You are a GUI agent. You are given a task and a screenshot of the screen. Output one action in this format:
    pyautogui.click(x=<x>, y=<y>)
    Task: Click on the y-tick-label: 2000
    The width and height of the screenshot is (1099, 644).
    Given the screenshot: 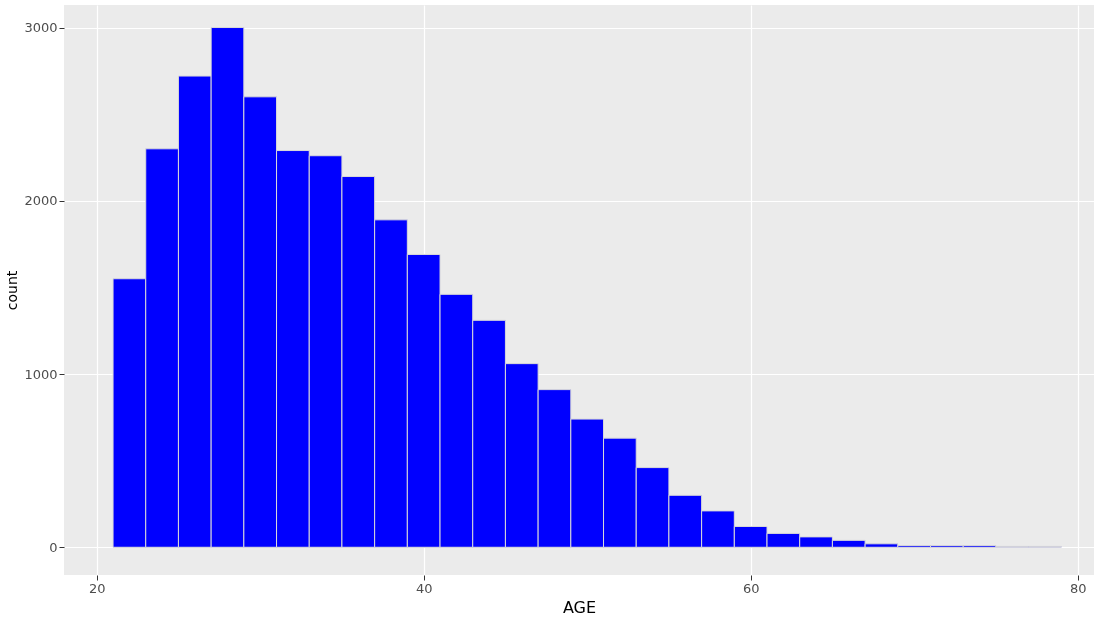 What is the action you would take?
    pyautogui.click(x=41, y=201)
    